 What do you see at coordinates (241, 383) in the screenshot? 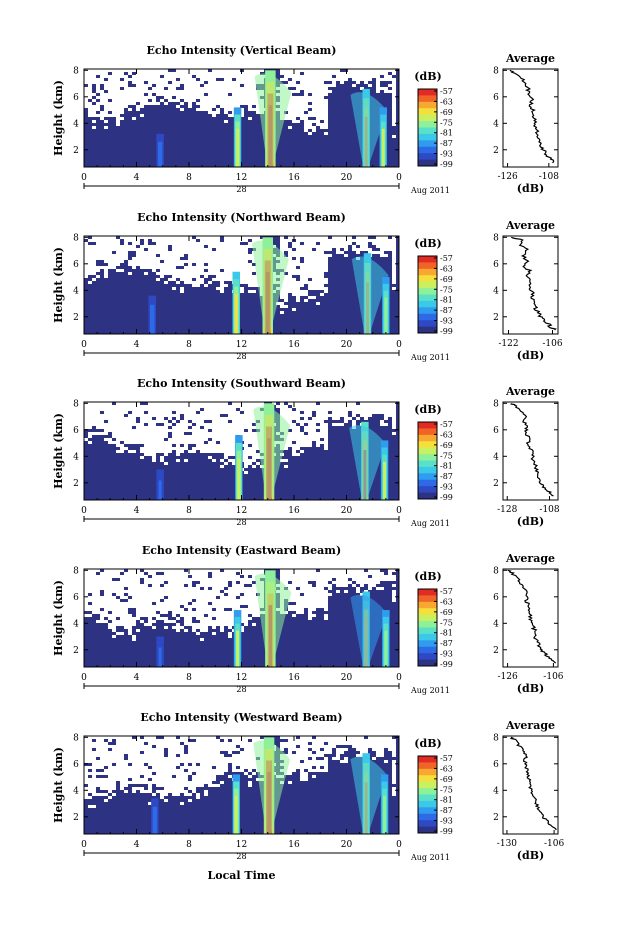
I see `heatmap-title: Echo Intensity (Southward Beam)` at bounding box center [241, 383].